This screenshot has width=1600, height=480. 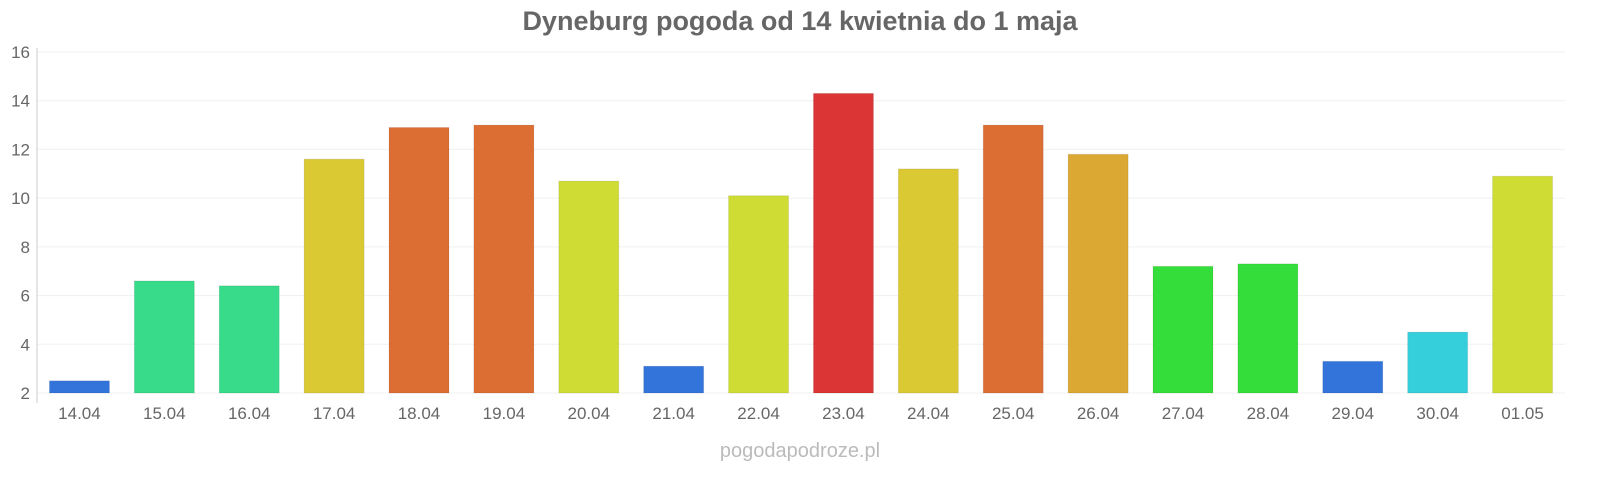 I want to click on x-tick-label: 15.04, so click(x=164, y=413).